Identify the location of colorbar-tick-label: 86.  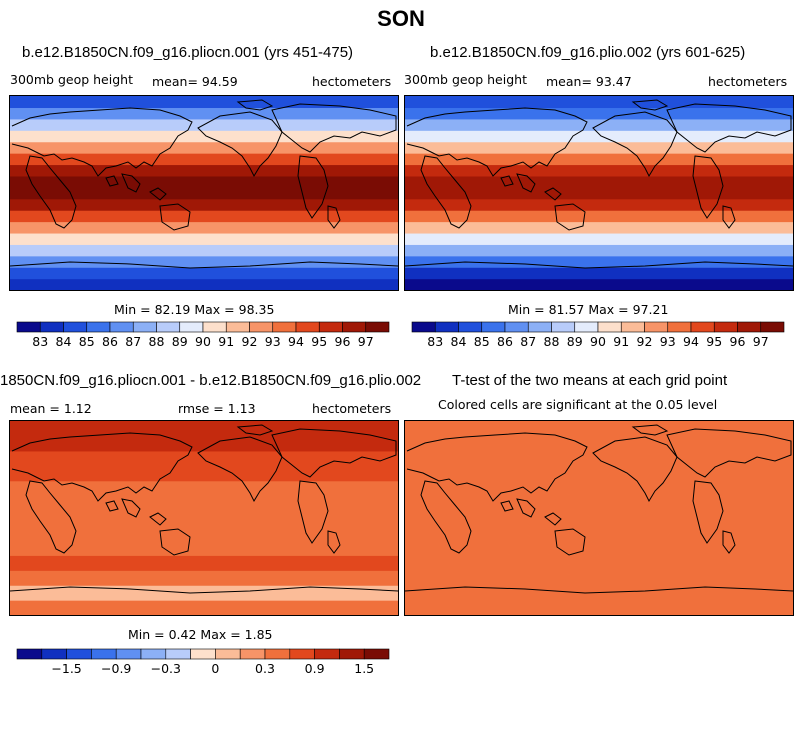
(505, 341).